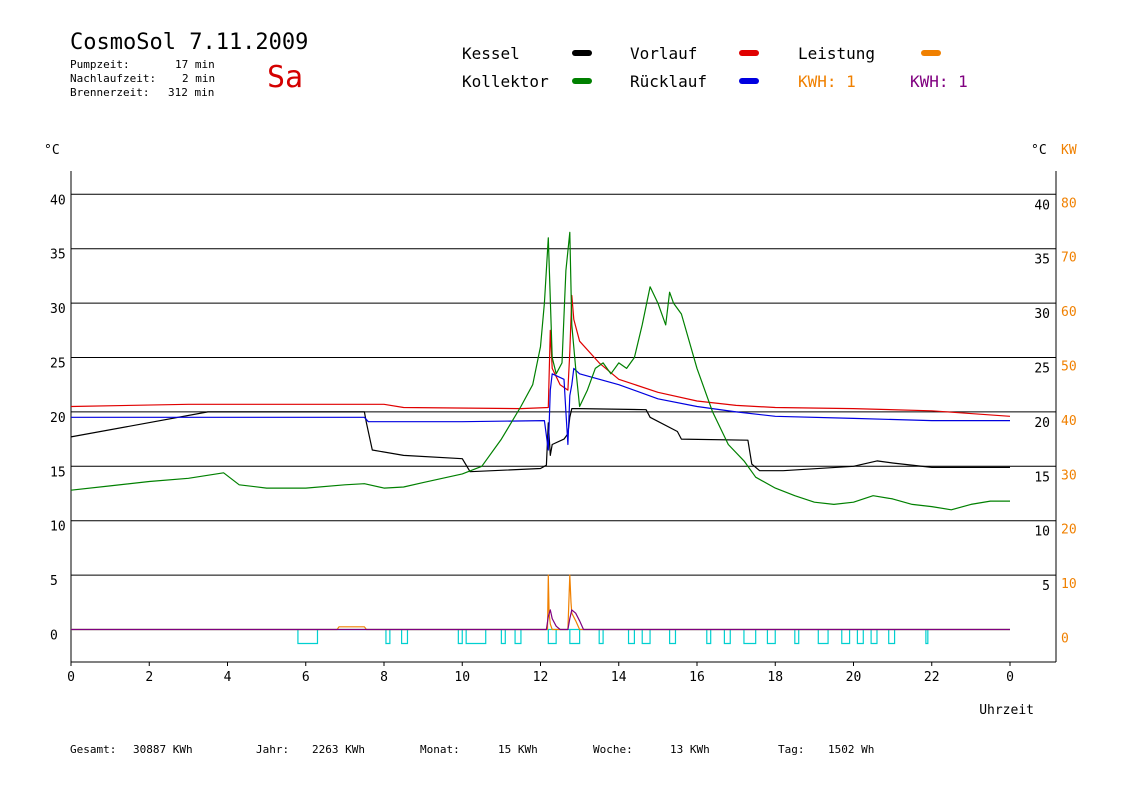 The height and width of the screenshot is (812, 1148). I want to click on y-right-tick-label: 15, so click(1042, 477).